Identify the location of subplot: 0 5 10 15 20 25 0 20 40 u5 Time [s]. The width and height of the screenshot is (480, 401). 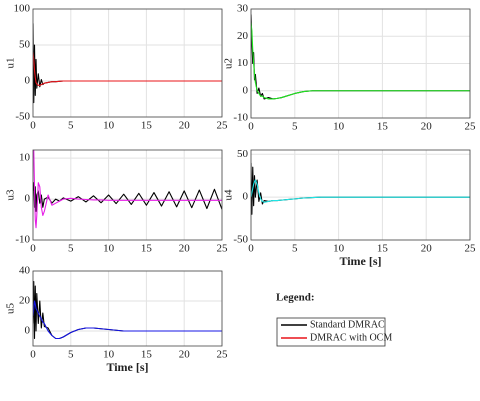
(116, 319).